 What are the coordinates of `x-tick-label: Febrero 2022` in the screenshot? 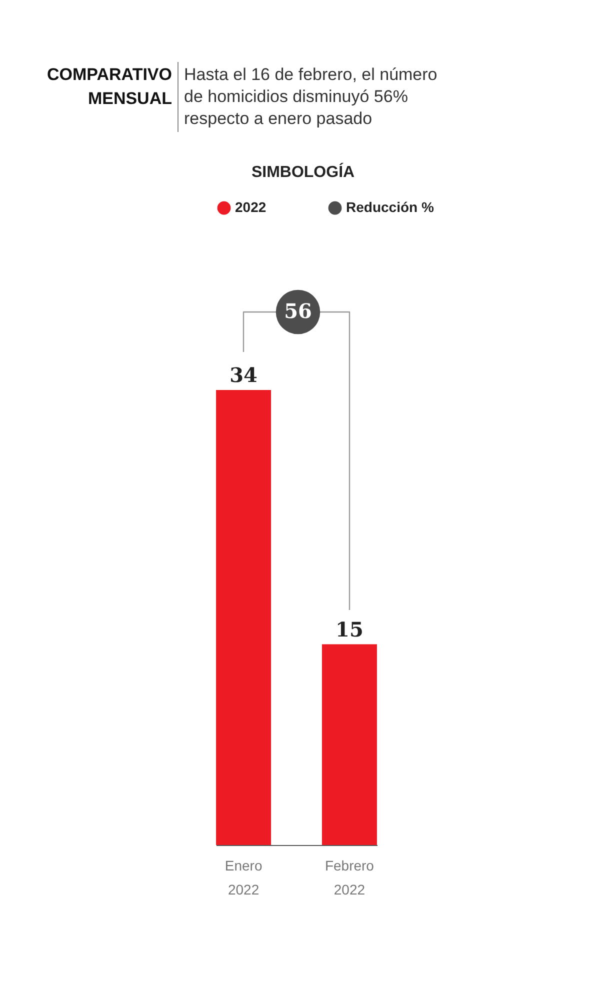 It's located at (349, 878).